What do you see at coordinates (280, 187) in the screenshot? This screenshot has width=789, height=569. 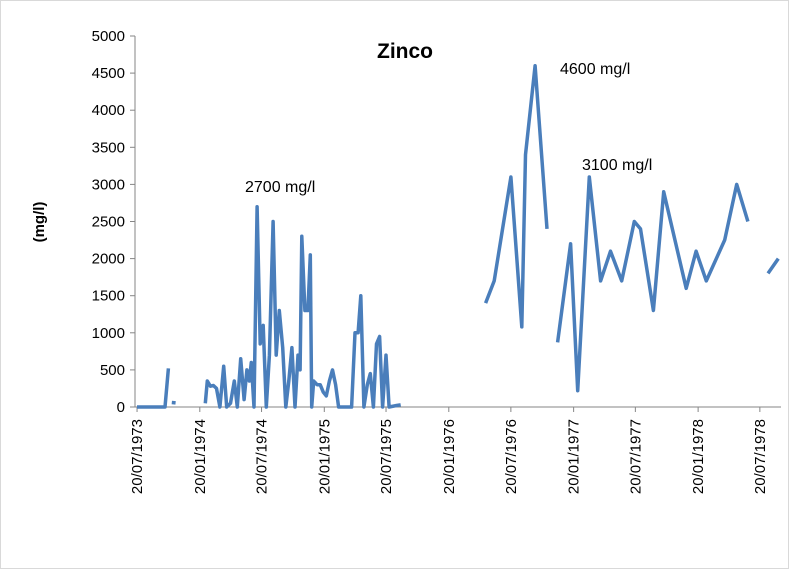 I see `annotation: 2700 mg/l` at bounding box center [280, 187].